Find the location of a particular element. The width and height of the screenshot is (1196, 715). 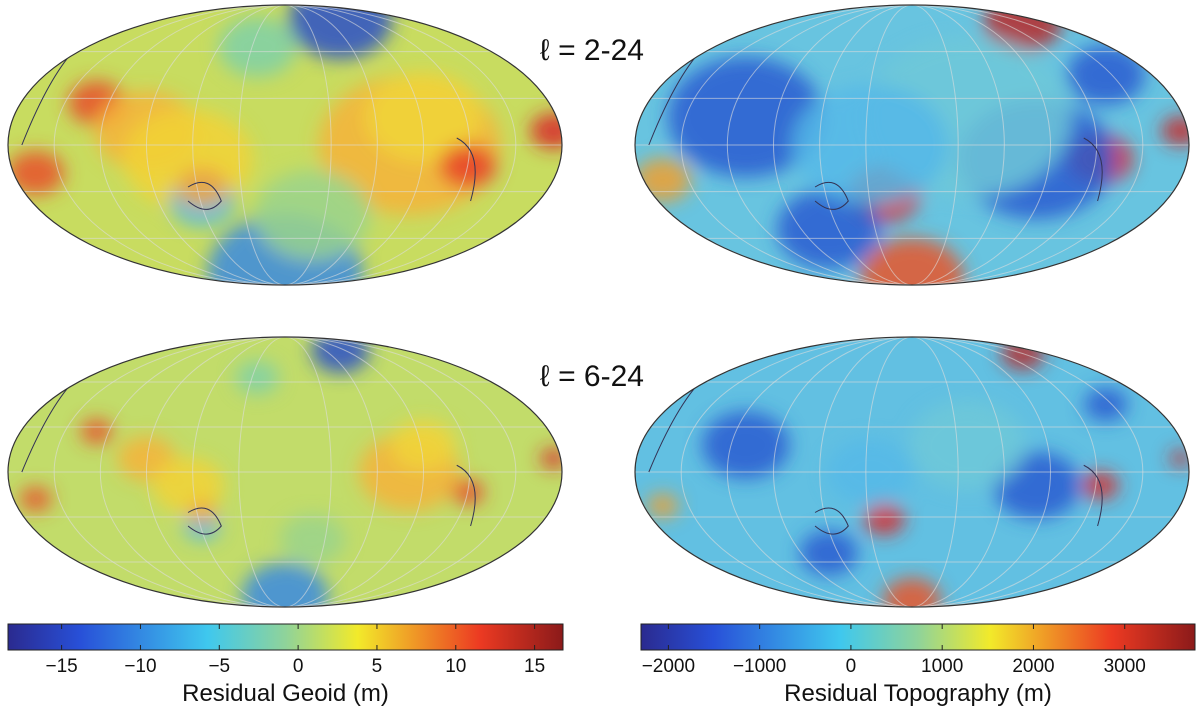

tick-label: 10 is located at coordinates (455, 666).